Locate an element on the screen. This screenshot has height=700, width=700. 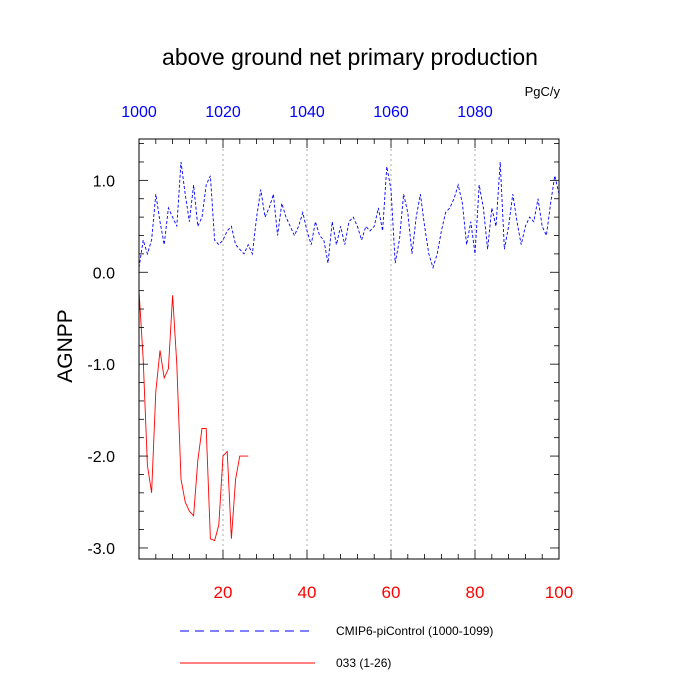
x-top-tick-label: 1060 is located at coordinates (391, 112).